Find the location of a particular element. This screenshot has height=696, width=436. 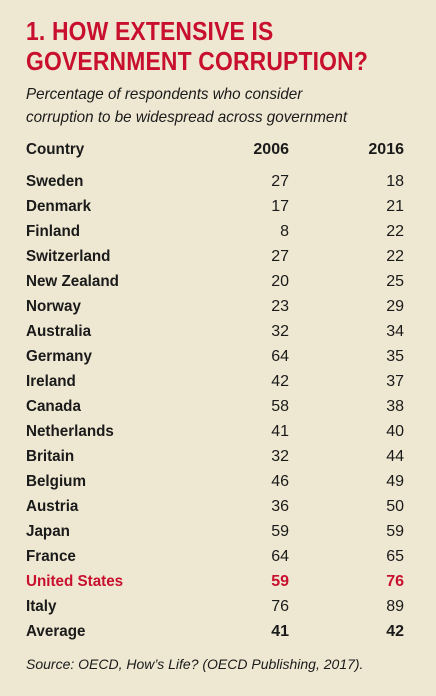

country-cell: France is located at coordinates (51, 556).